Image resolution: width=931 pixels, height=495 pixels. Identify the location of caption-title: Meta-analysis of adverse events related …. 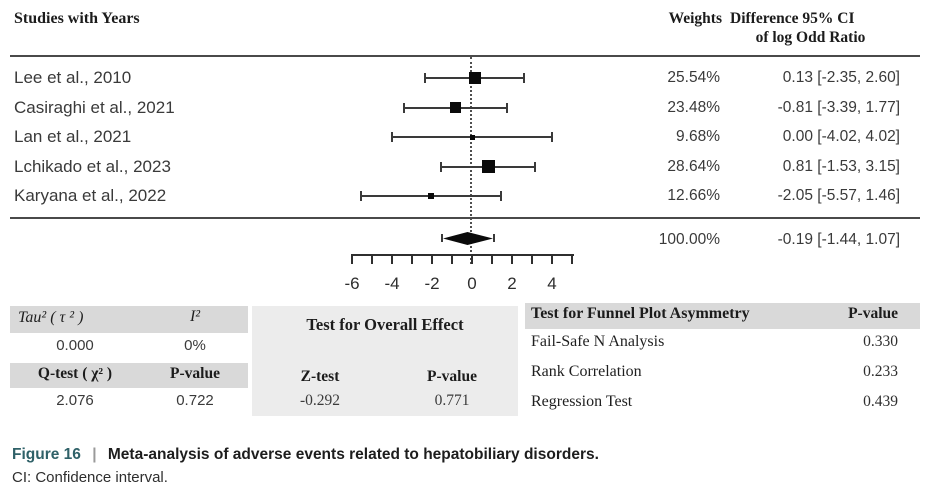
(353, 454).